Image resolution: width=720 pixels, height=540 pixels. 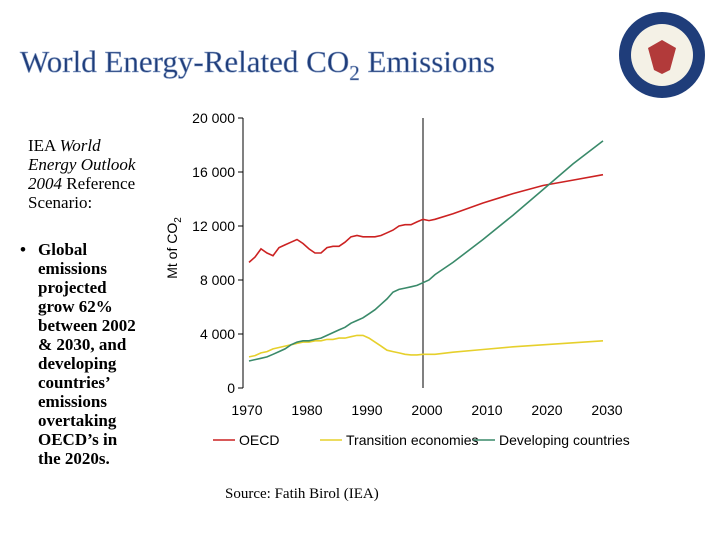 I want to click on x-tick-label: 2030, so click(x=606, y=410).